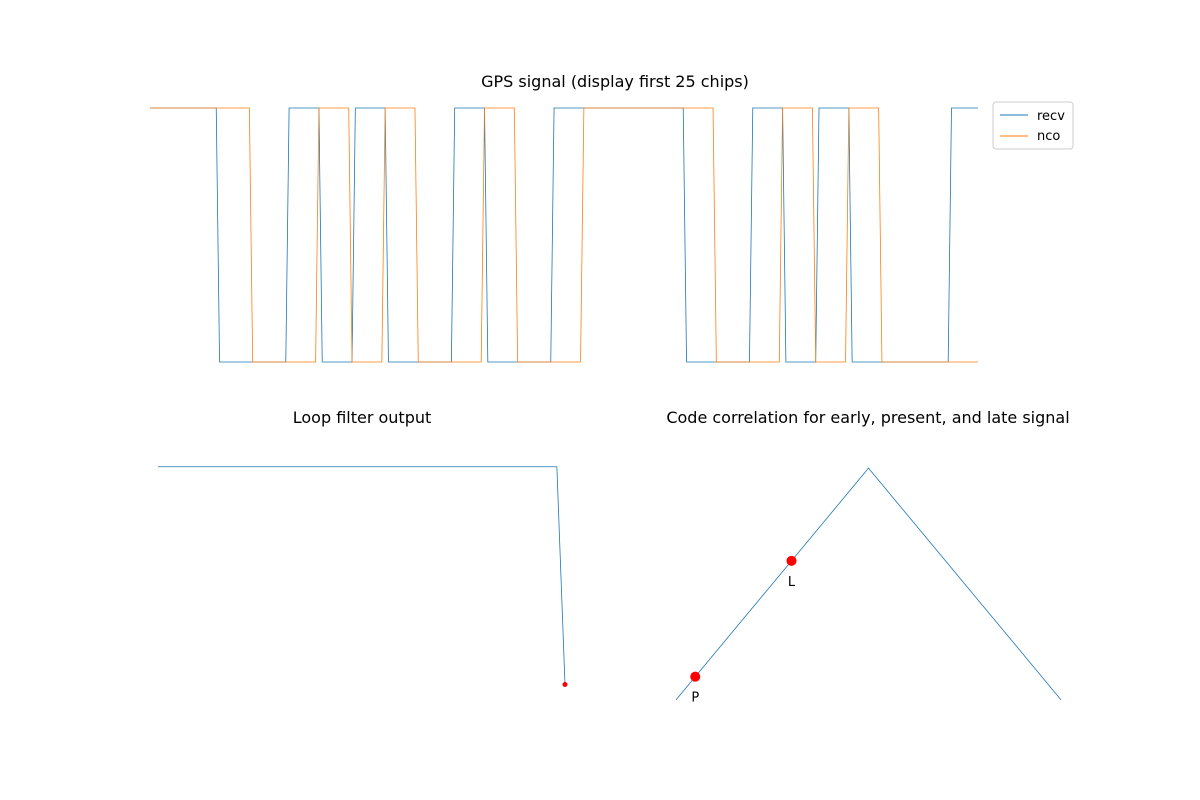  I want to click on correlation-marker-label-L: L, so click(792, 582).